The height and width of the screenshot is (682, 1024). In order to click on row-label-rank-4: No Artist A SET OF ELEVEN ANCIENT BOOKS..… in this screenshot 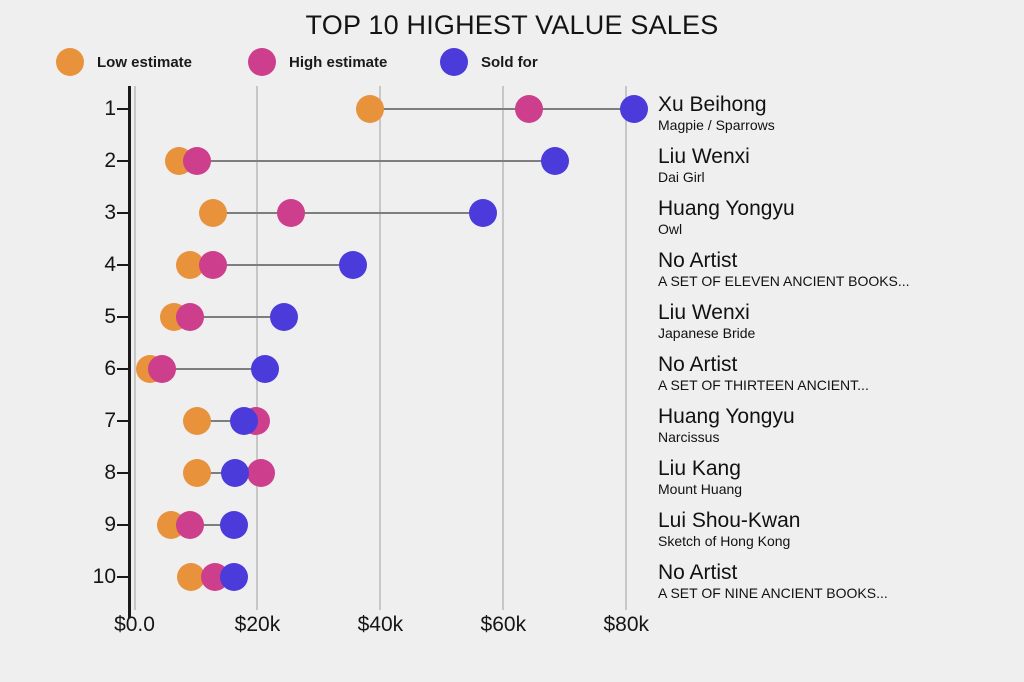, I will do `click(841, 269)`.